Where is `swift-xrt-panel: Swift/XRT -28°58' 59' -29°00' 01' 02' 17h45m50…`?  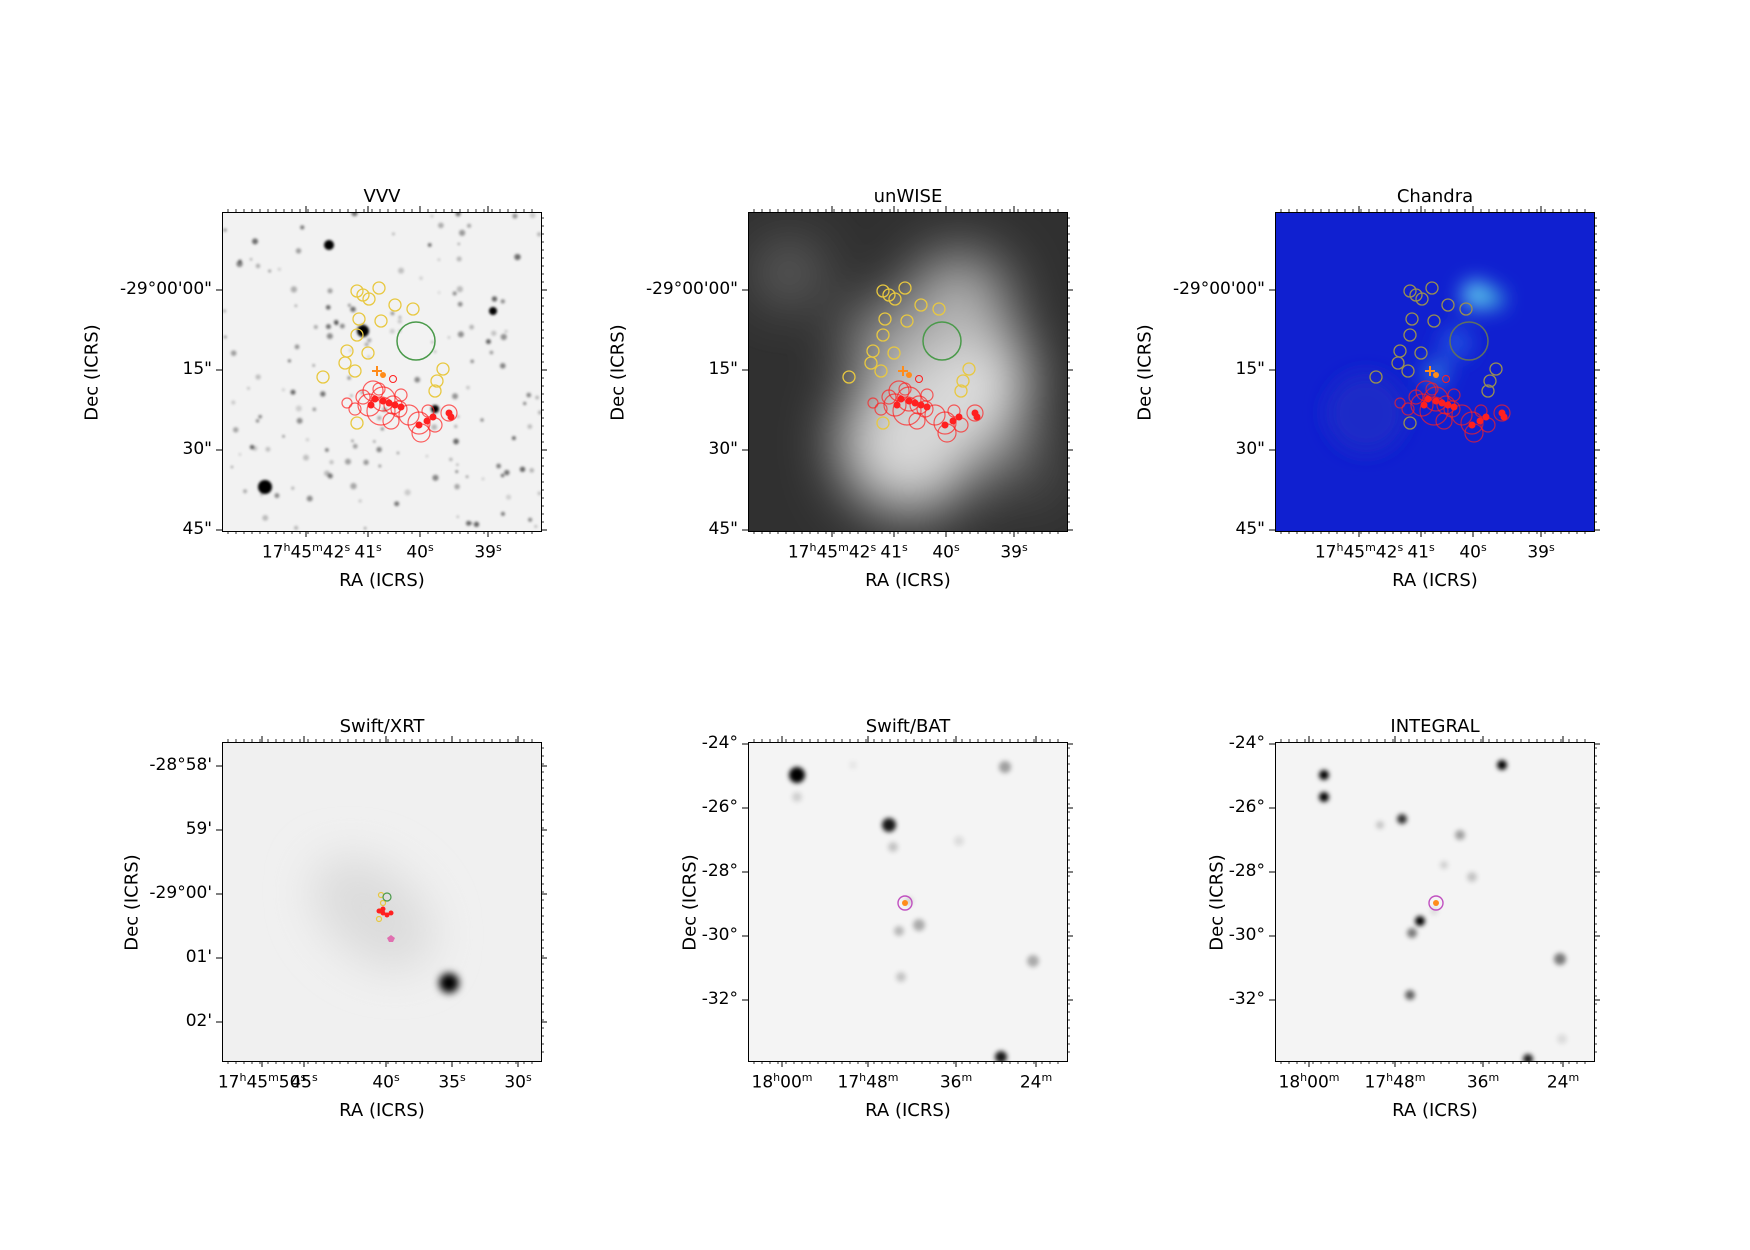 swift-xrt-panel: Swift/XRT -28°58' 59' -29°00' 01' 02' 17h45m50… is located at coordinates (334, 918).